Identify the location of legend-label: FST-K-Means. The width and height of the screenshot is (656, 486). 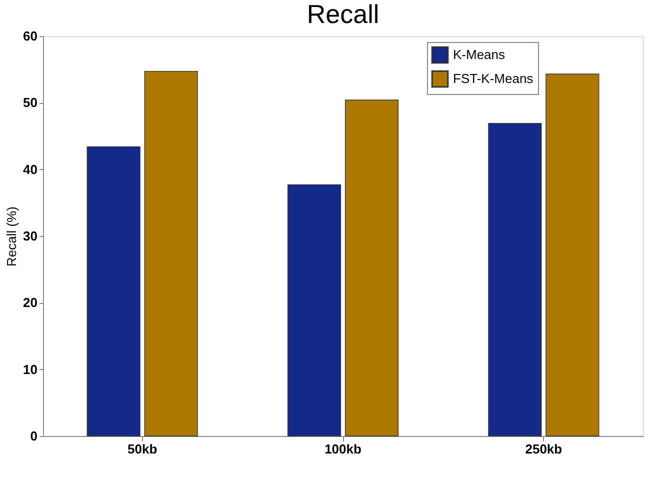
(493, 78).